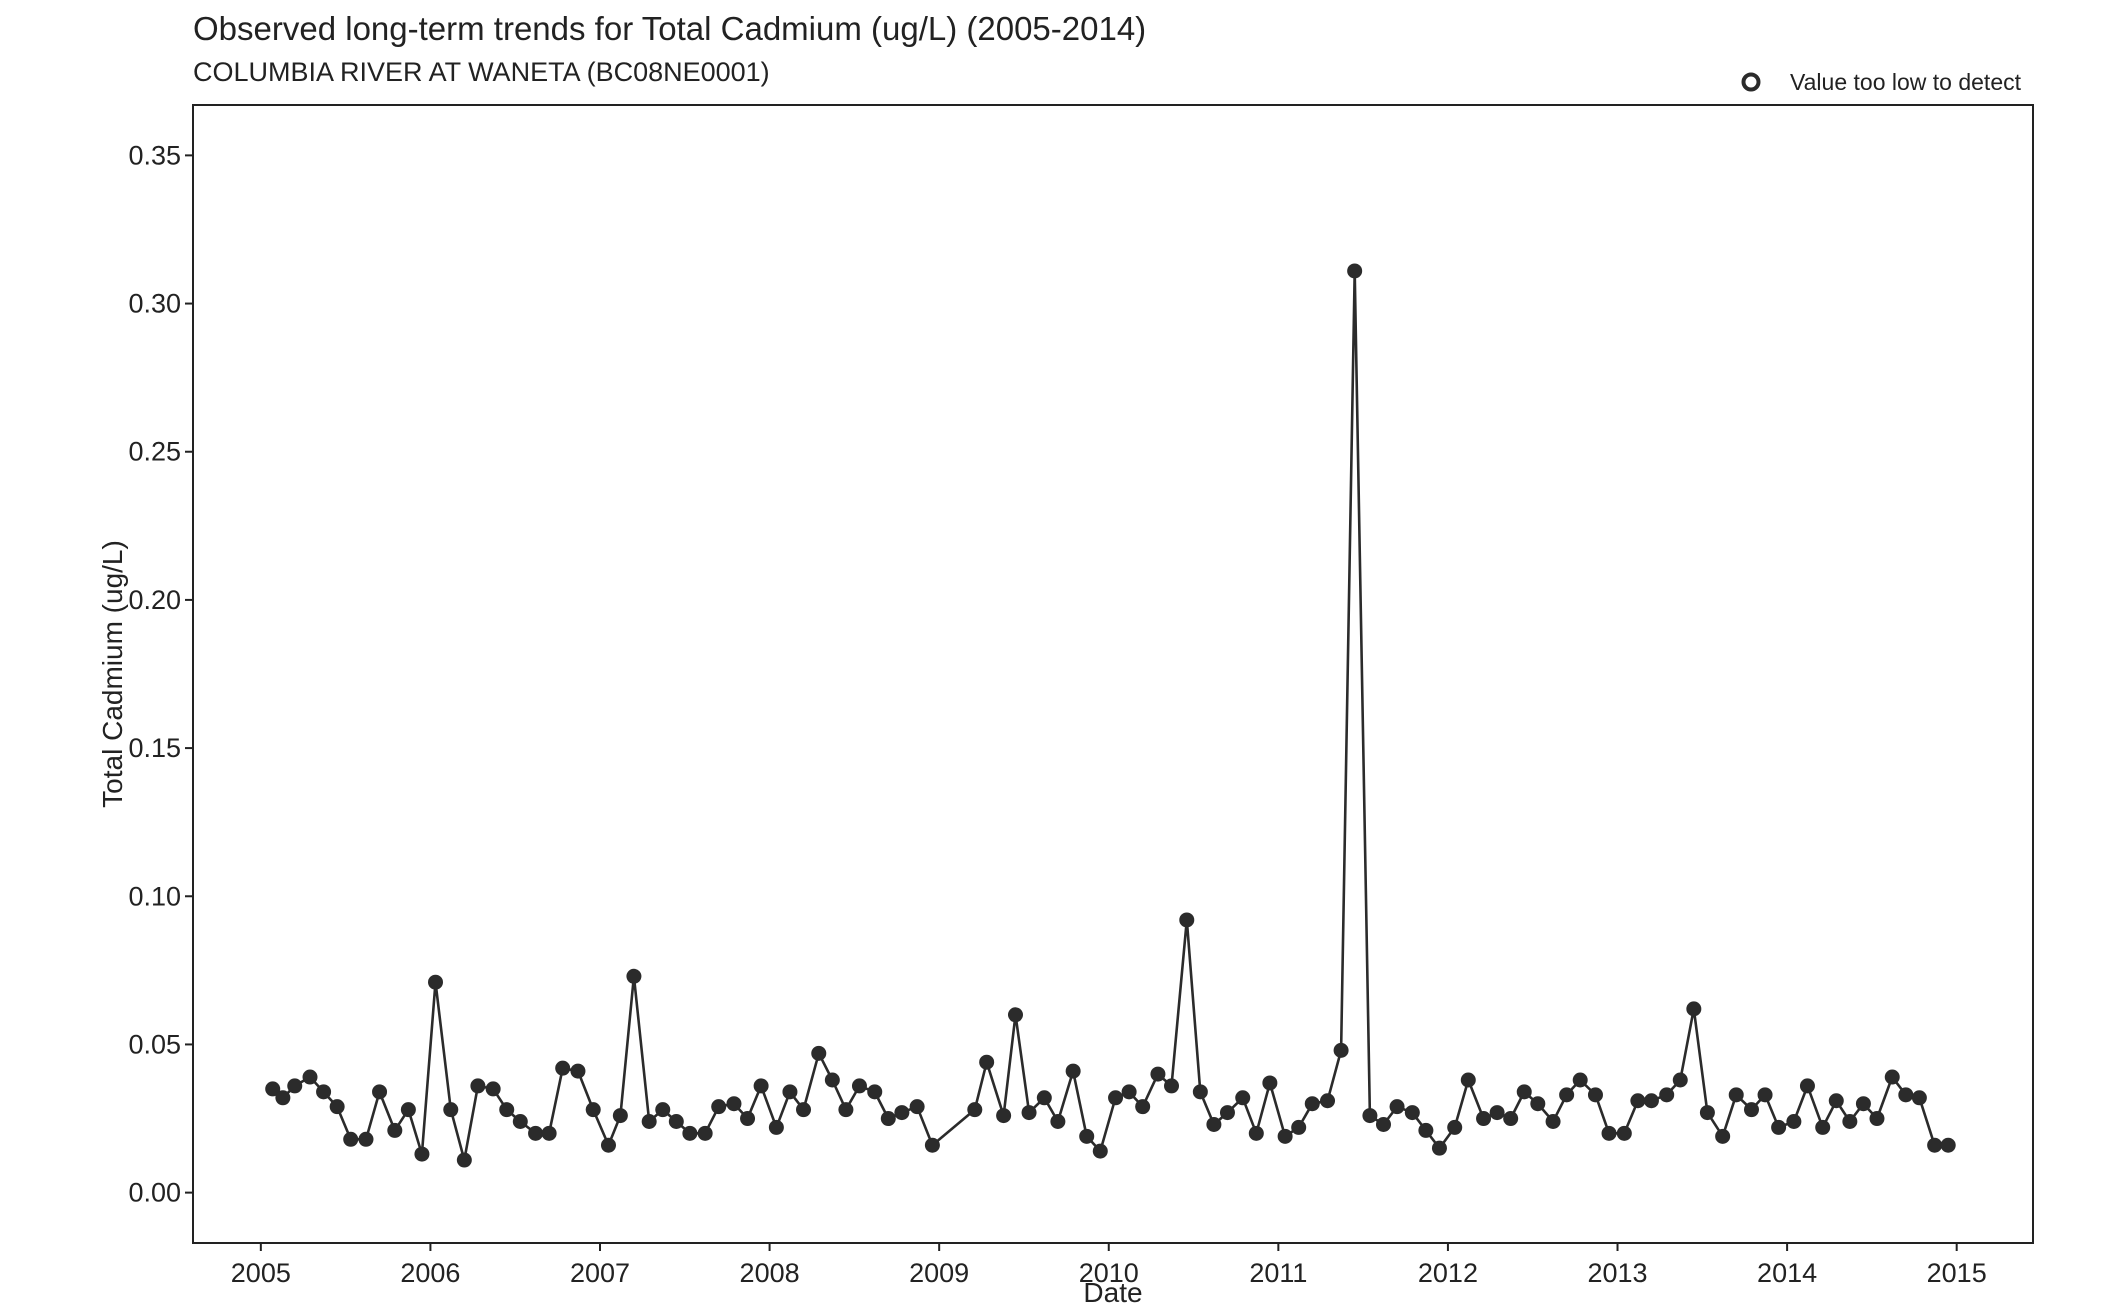 The image size is (2112, 1309). I want to click on y-tick-label: 0.35, so click(154, 155).